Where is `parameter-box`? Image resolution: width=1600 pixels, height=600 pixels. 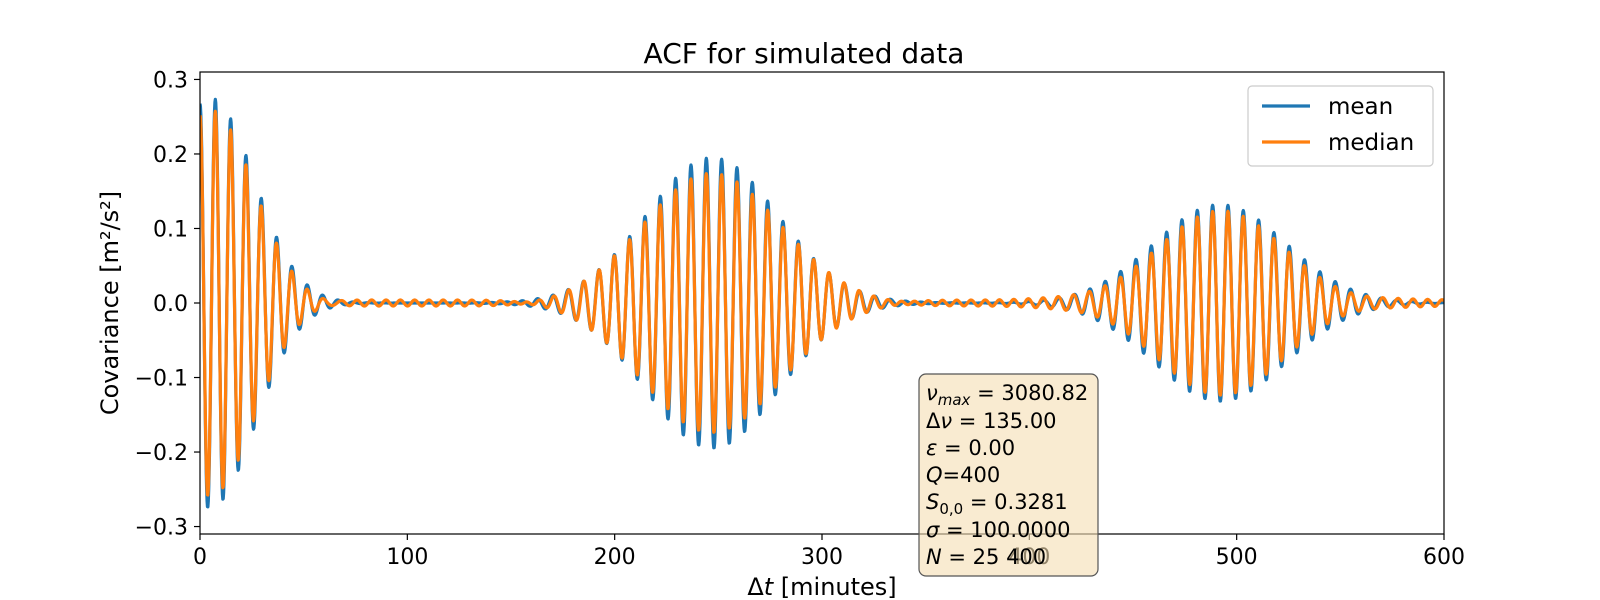 parameter-box is located at coordinates (1008, 475).